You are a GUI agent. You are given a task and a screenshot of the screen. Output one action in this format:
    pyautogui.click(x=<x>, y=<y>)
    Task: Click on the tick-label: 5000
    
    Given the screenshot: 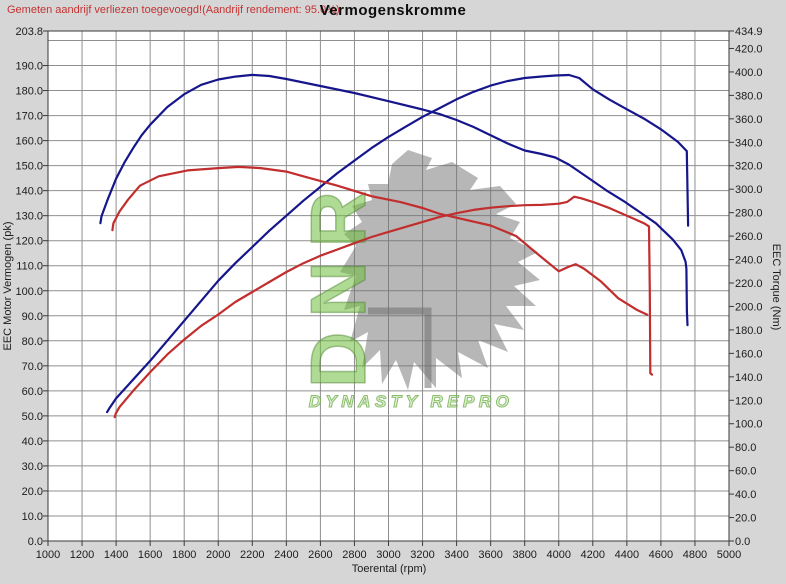 What is the action you would take?
    pyautogui.click(x=729, y=555)
    